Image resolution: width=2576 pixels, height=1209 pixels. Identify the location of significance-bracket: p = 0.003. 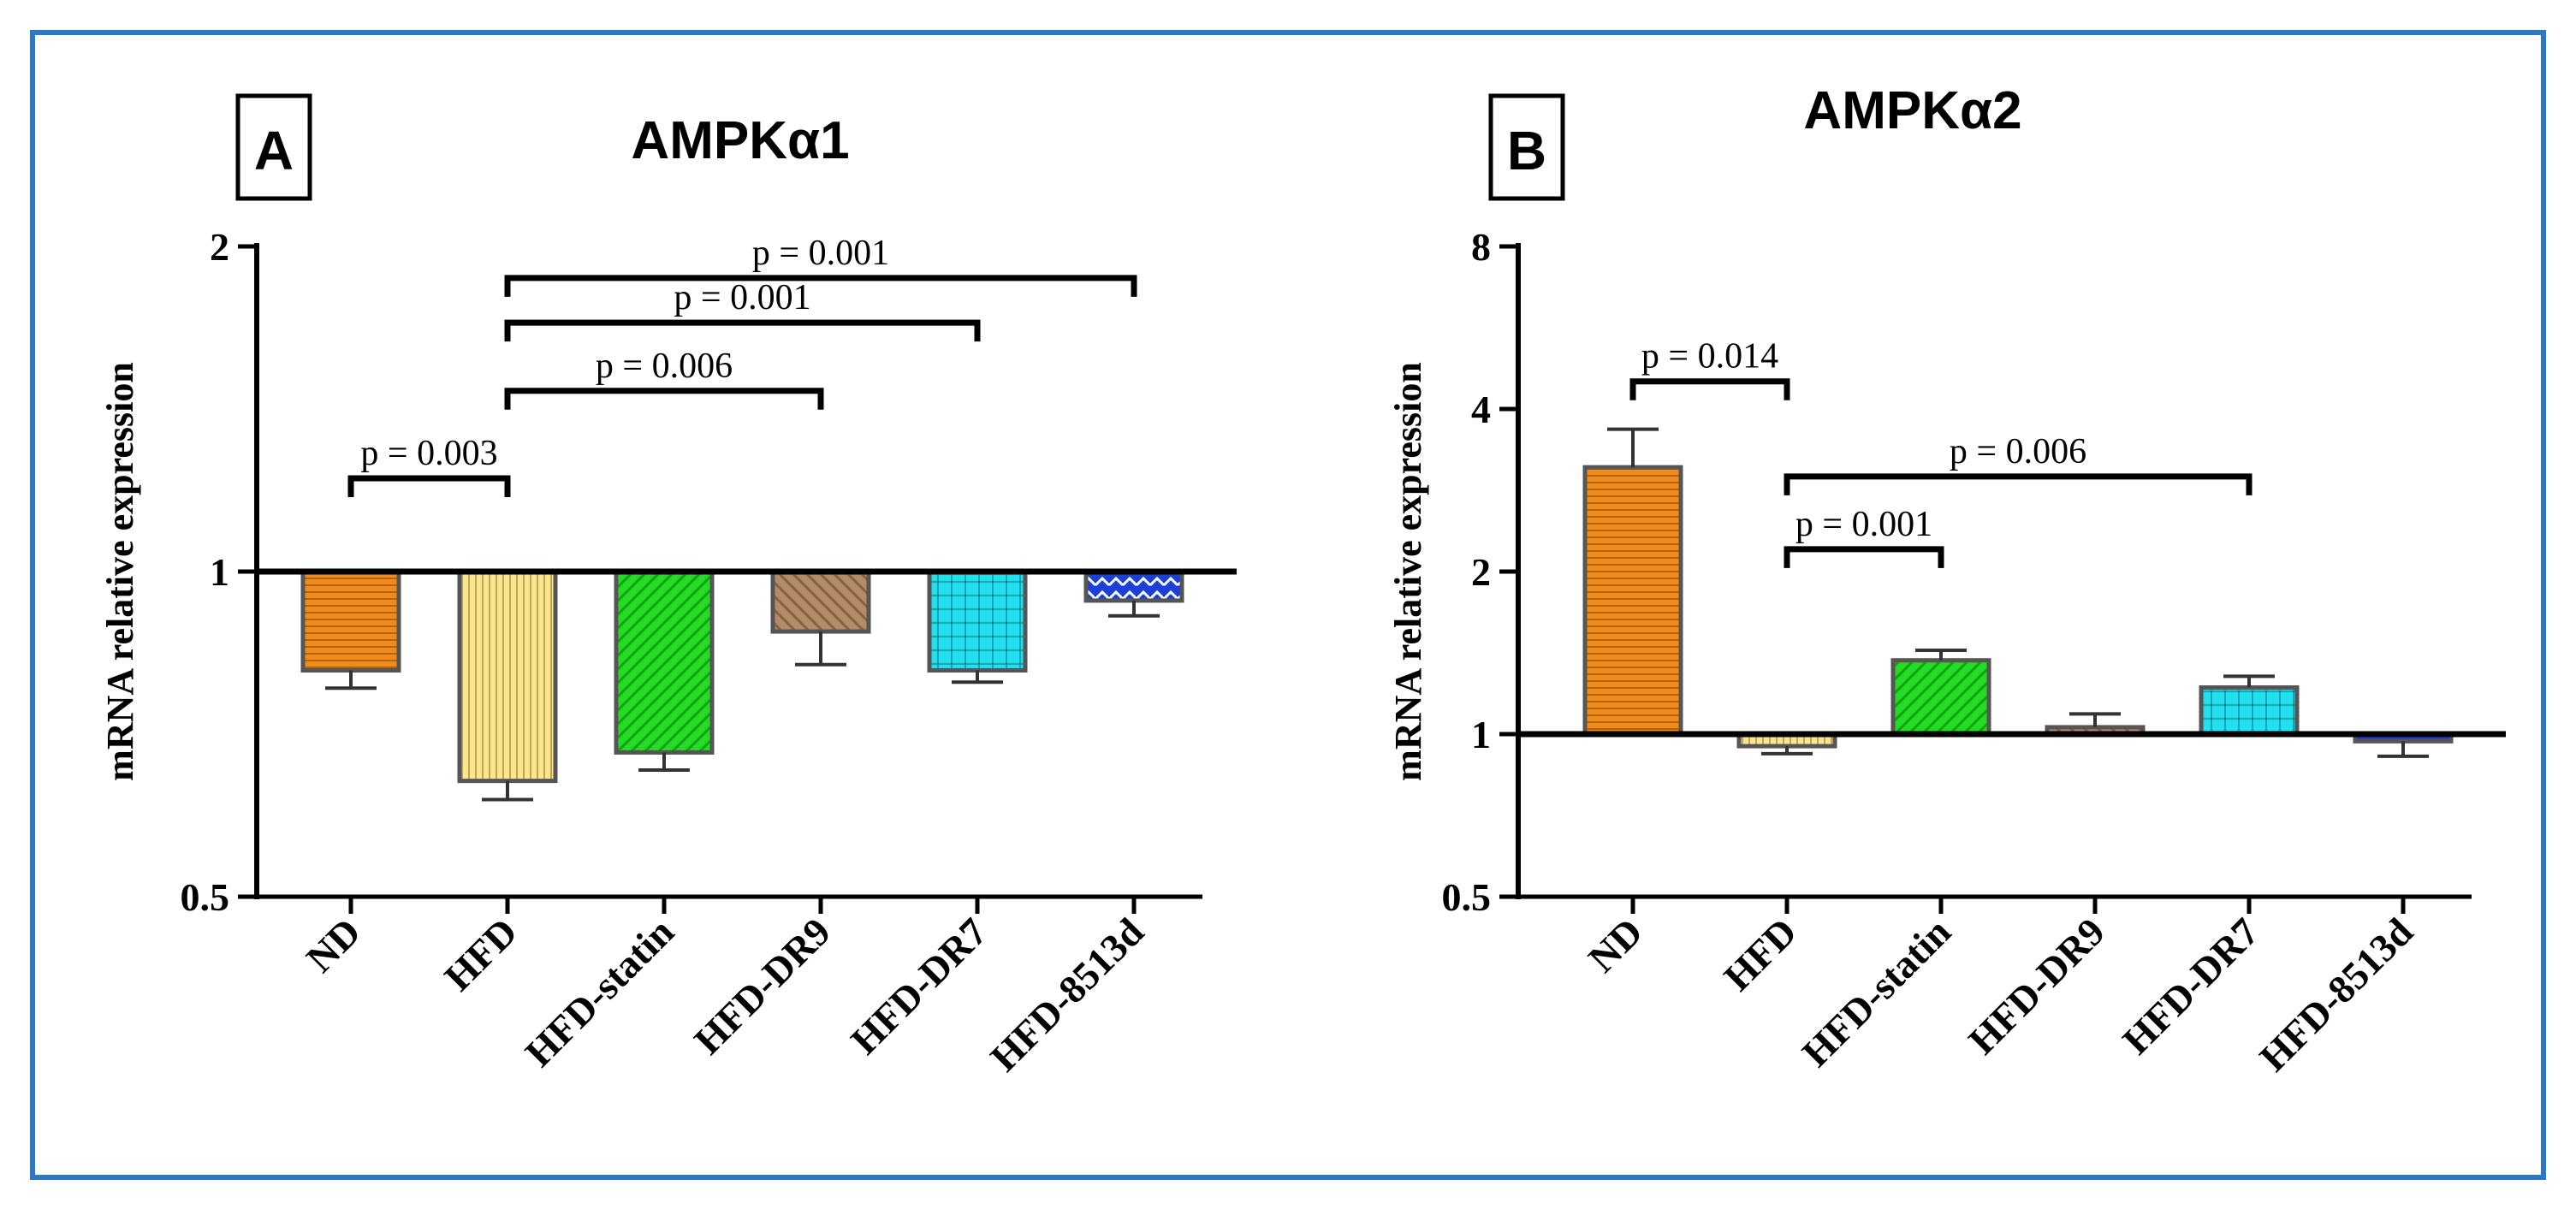
(429, 466).